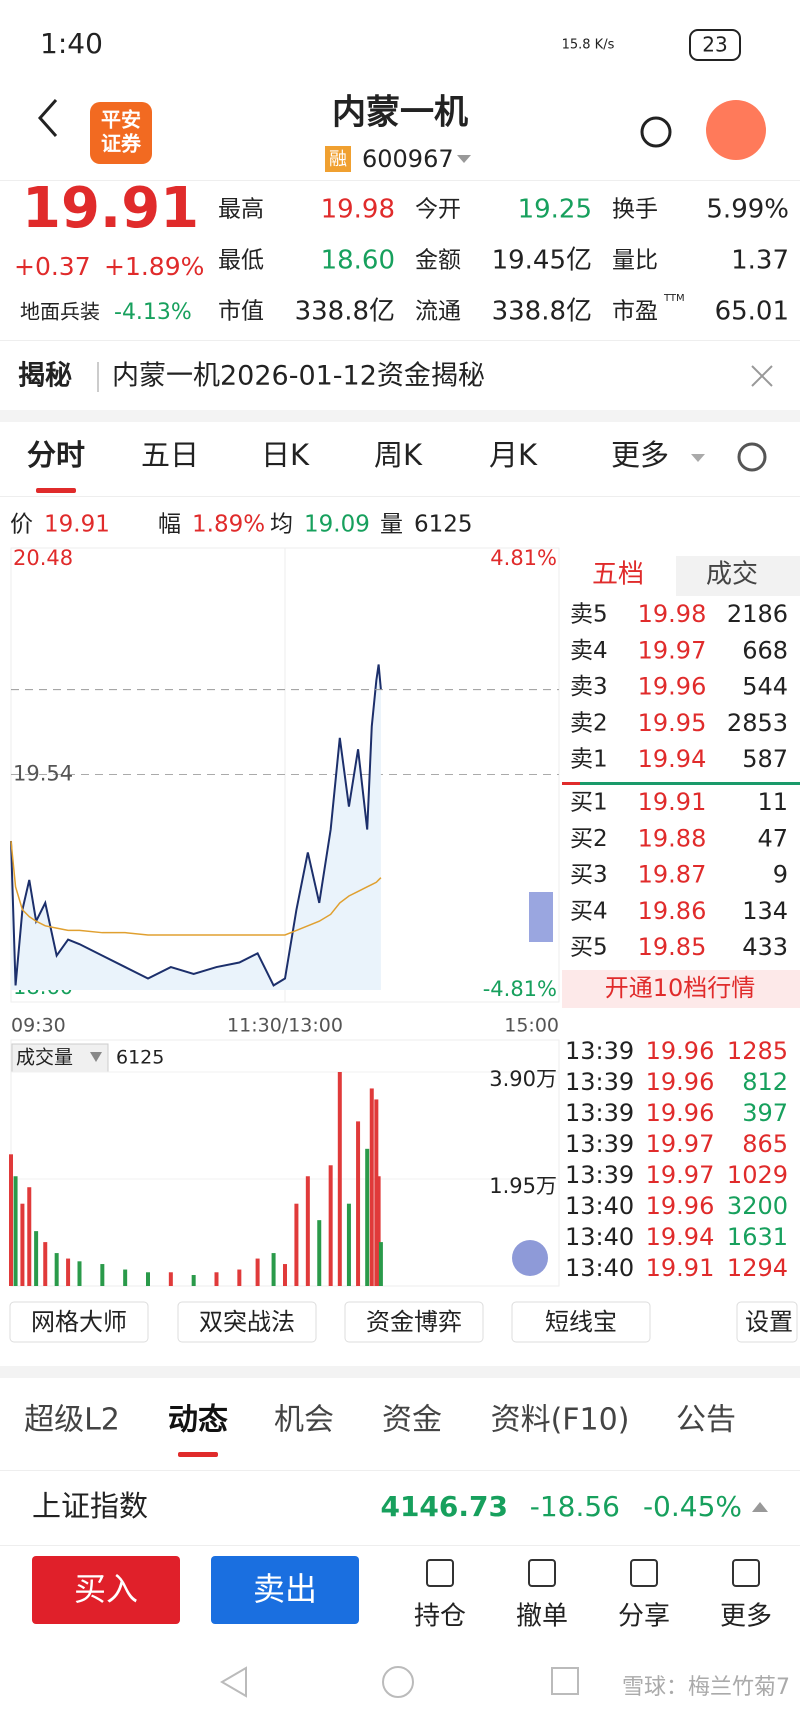 The image size is (800, 1727). What do you see at coordinates (747, 210) in the screenshot?
I see `stat-value: 5.99%` at bounding box center [747, 210].